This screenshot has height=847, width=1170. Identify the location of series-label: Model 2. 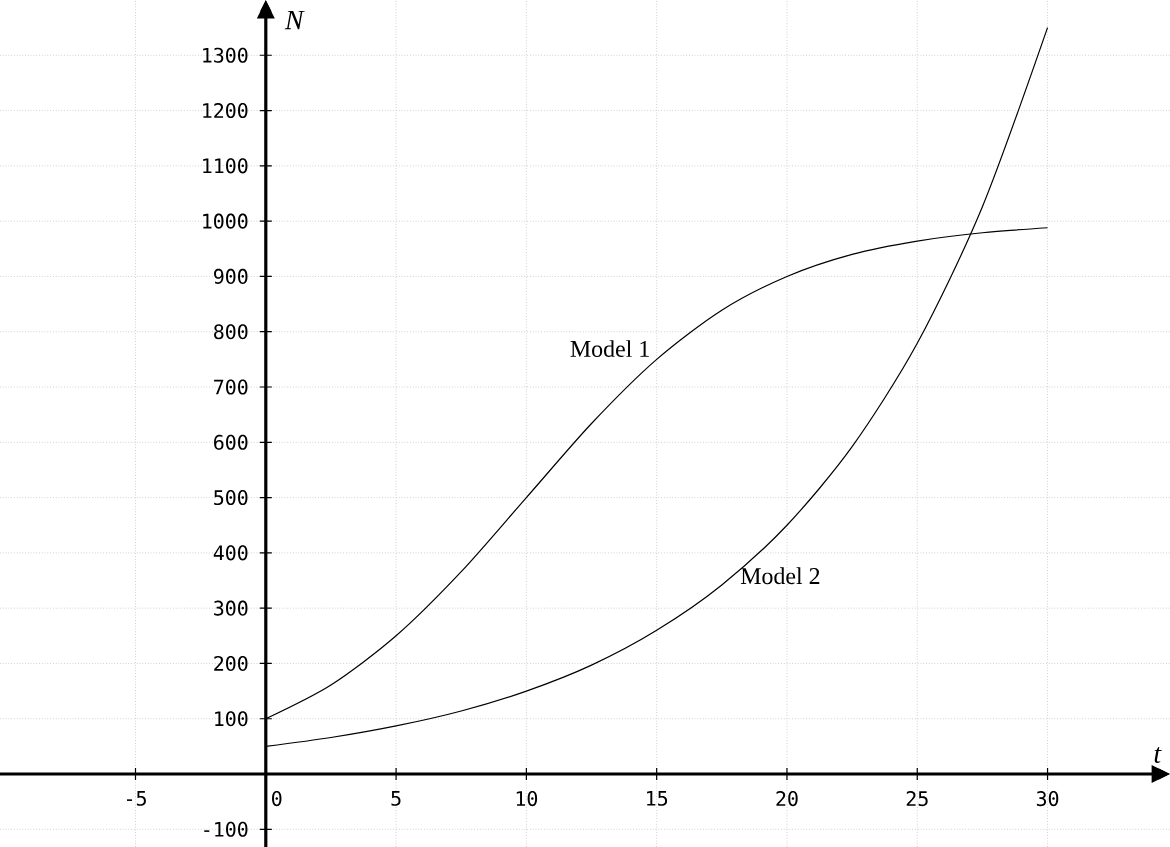
(780, 576).